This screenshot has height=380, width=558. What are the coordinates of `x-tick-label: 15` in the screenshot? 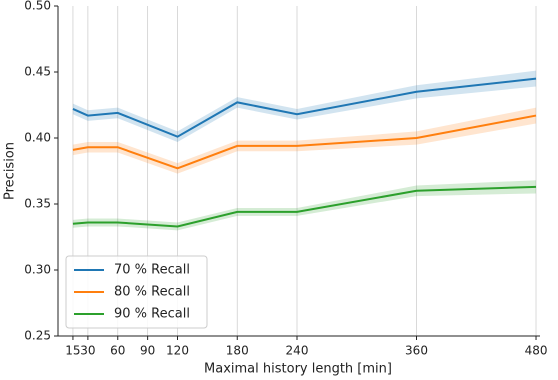 It's located at (72, 351).